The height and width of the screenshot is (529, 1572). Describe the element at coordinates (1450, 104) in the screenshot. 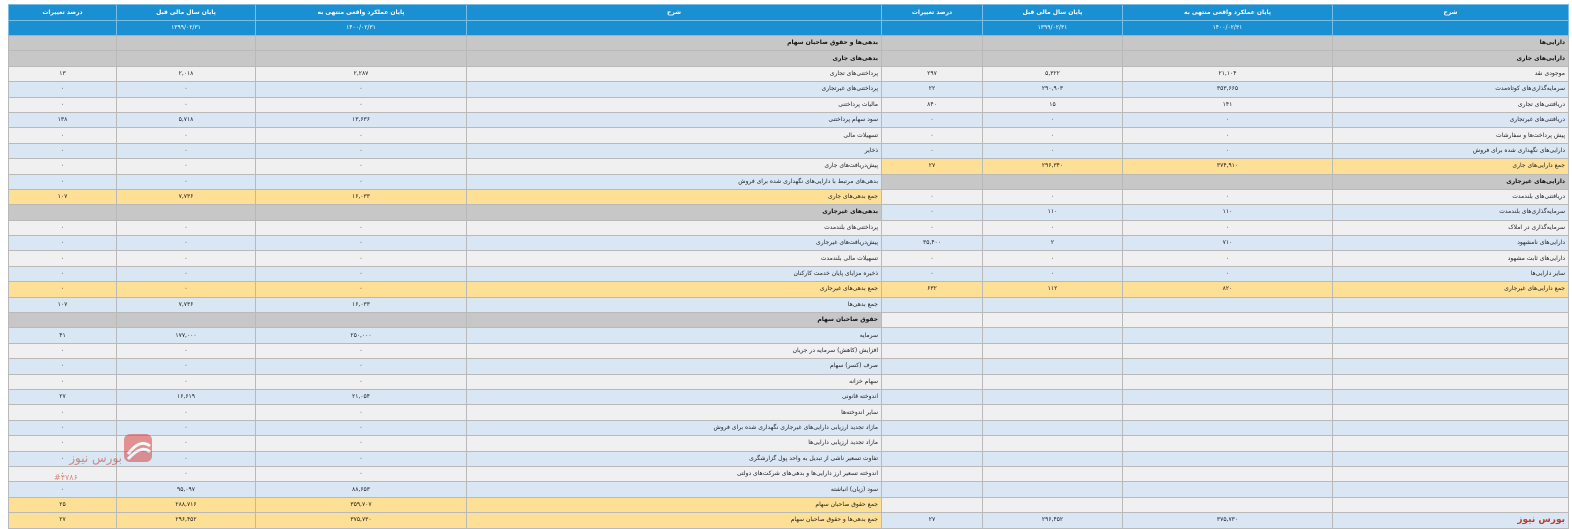

I see `asset-label-cell: دریافتنی‌های تجاری` at that location.